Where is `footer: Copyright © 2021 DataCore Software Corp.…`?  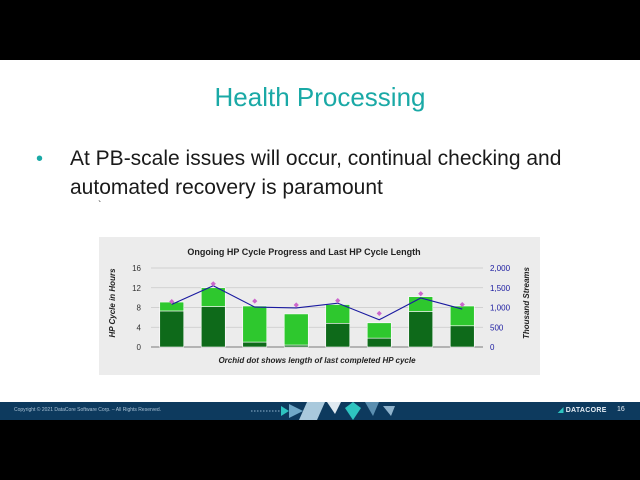
footer: Copyright © 2021 DataCore Software Corp.… is located at coordinates (320, 411).